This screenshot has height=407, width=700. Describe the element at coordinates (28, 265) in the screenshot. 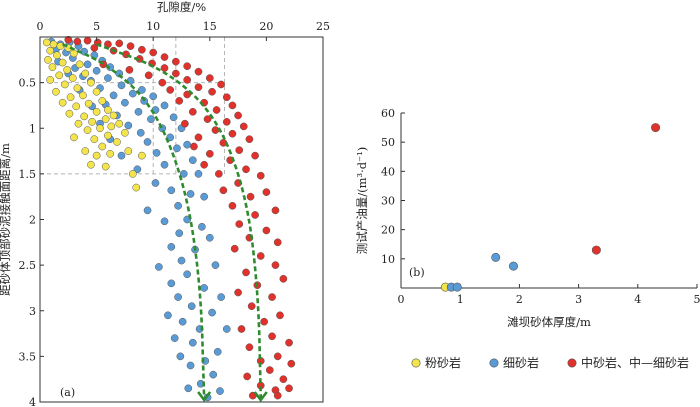

I see `y-tick-label: 2.5` at that location.